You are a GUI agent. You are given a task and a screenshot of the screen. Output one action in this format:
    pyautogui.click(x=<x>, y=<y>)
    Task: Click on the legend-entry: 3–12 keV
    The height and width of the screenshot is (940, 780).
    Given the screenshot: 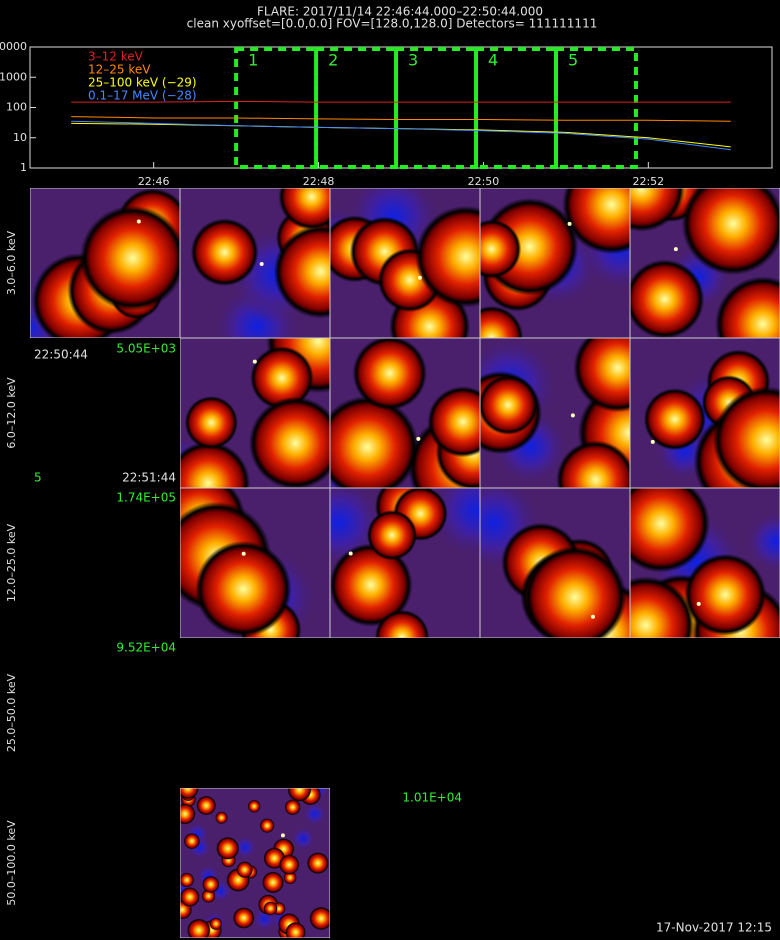 What is the action you would take?
    pyautogui.click(x=116, y=57)
    